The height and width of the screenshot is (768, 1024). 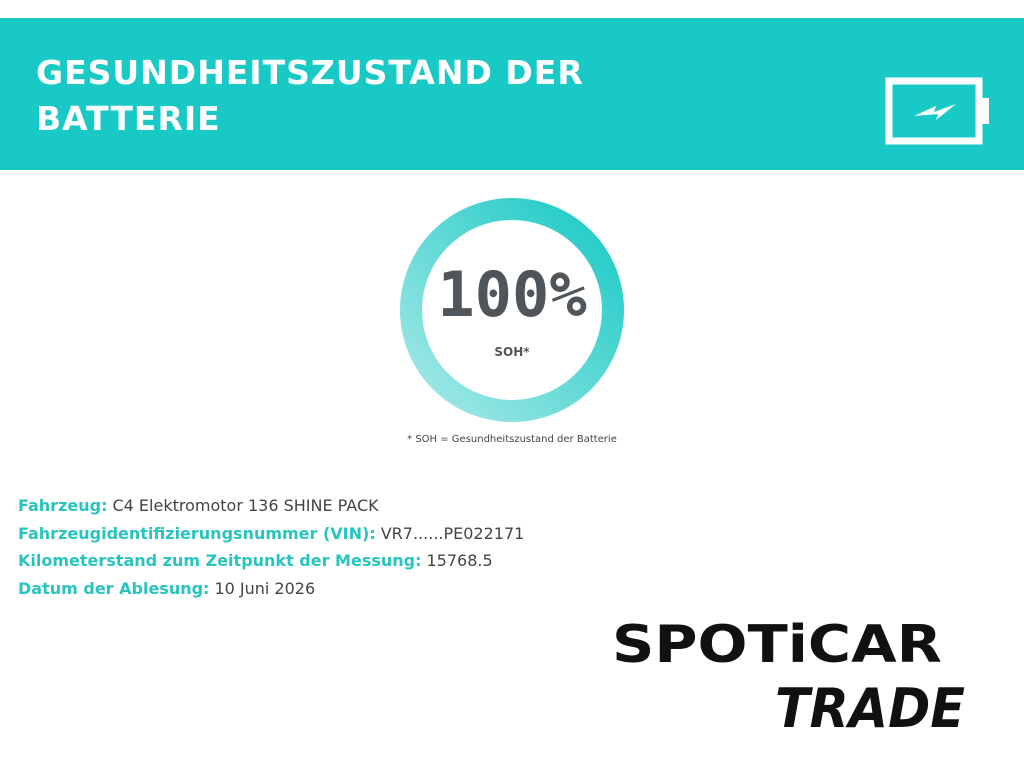 I want to click on detail-row: Datum der Ablesung: 10 Juni 2026, so click(x=271, y=589).